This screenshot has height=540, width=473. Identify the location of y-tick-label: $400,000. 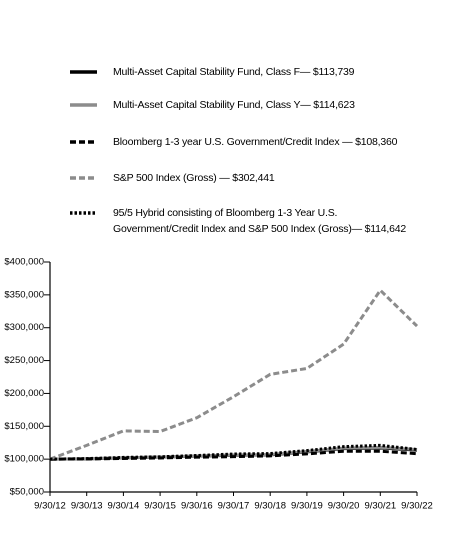
(24, 262).